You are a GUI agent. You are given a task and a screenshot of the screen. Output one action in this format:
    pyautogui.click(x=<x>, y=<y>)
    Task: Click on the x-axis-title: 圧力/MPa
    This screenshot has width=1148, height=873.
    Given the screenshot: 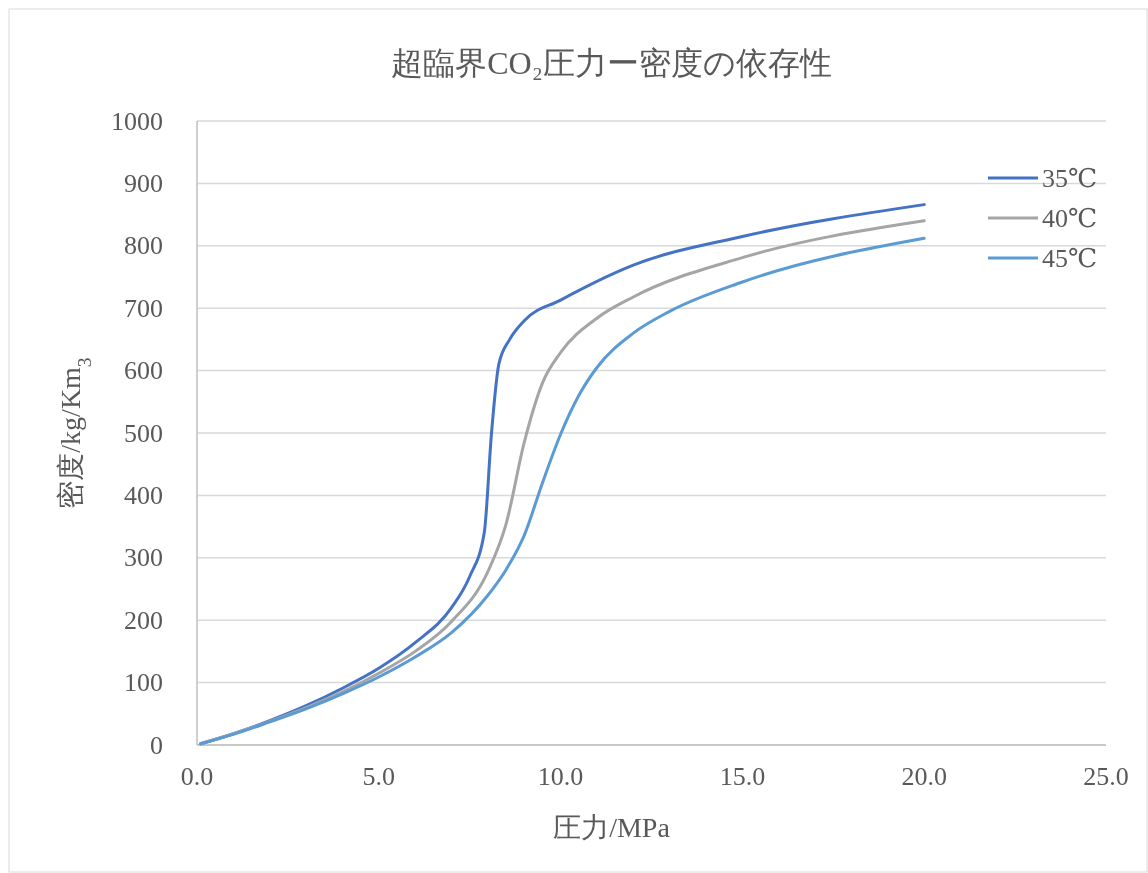 What is the action you would take?
    pyautogui.click(x=612, y=827)
    